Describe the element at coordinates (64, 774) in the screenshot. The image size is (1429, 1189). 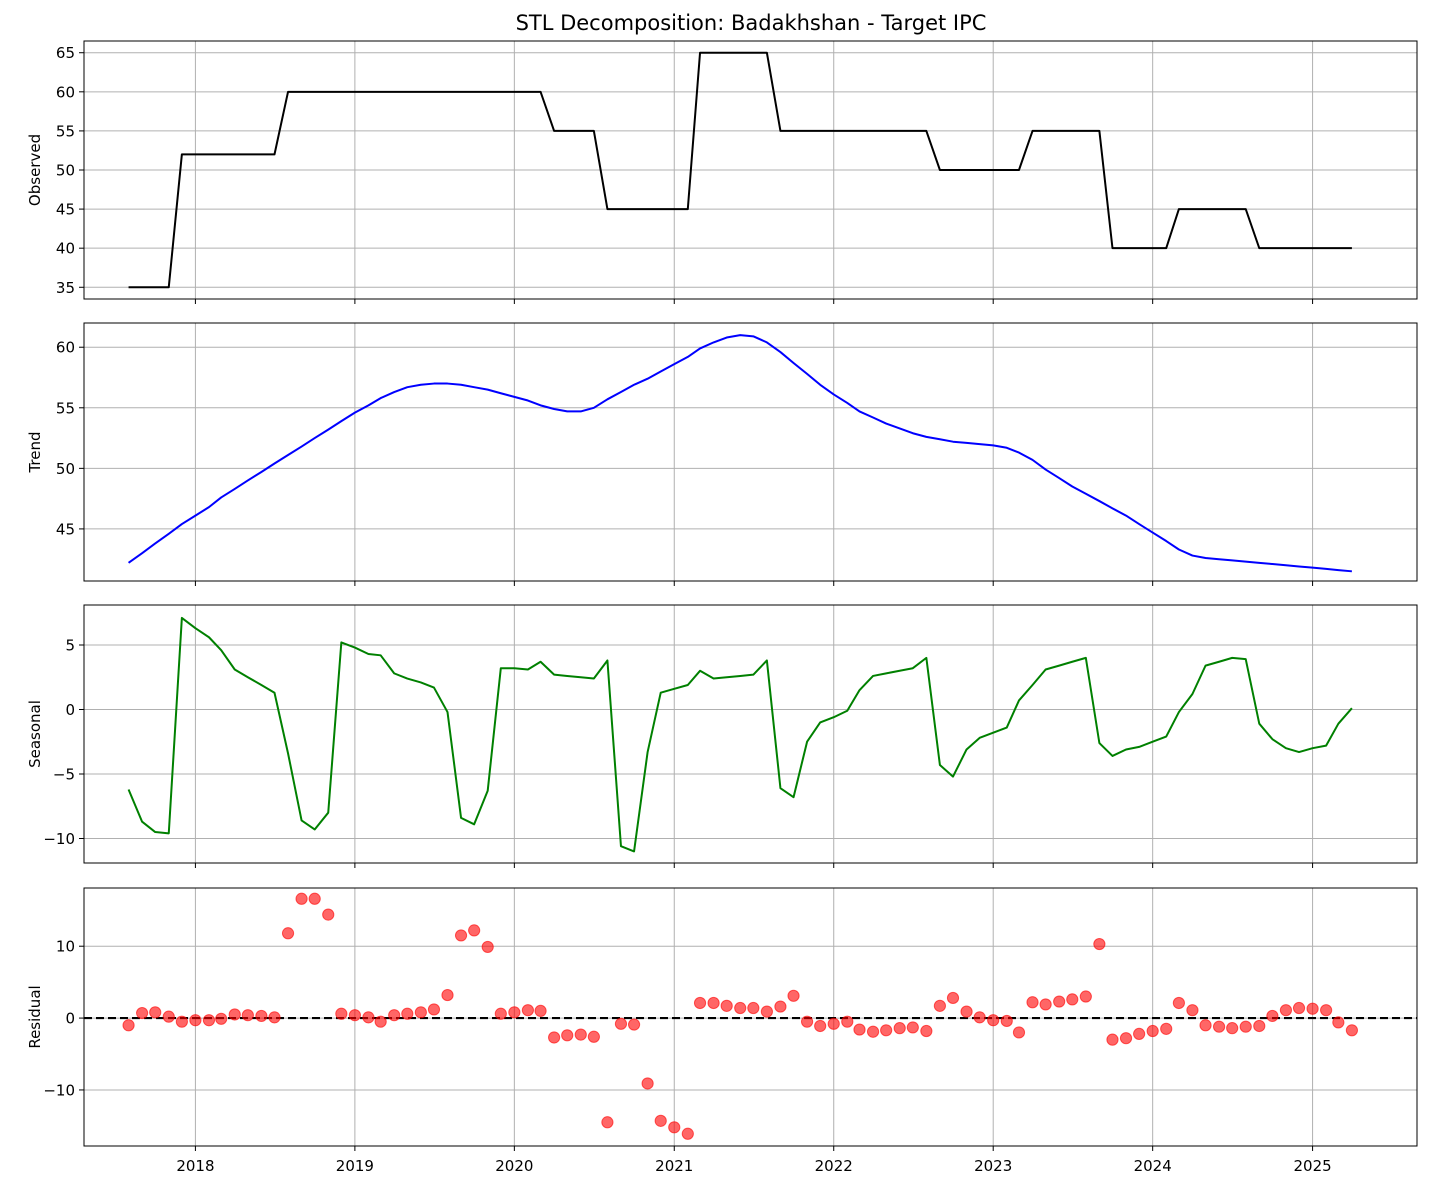
I see `y-tick-label: −5` at that location.